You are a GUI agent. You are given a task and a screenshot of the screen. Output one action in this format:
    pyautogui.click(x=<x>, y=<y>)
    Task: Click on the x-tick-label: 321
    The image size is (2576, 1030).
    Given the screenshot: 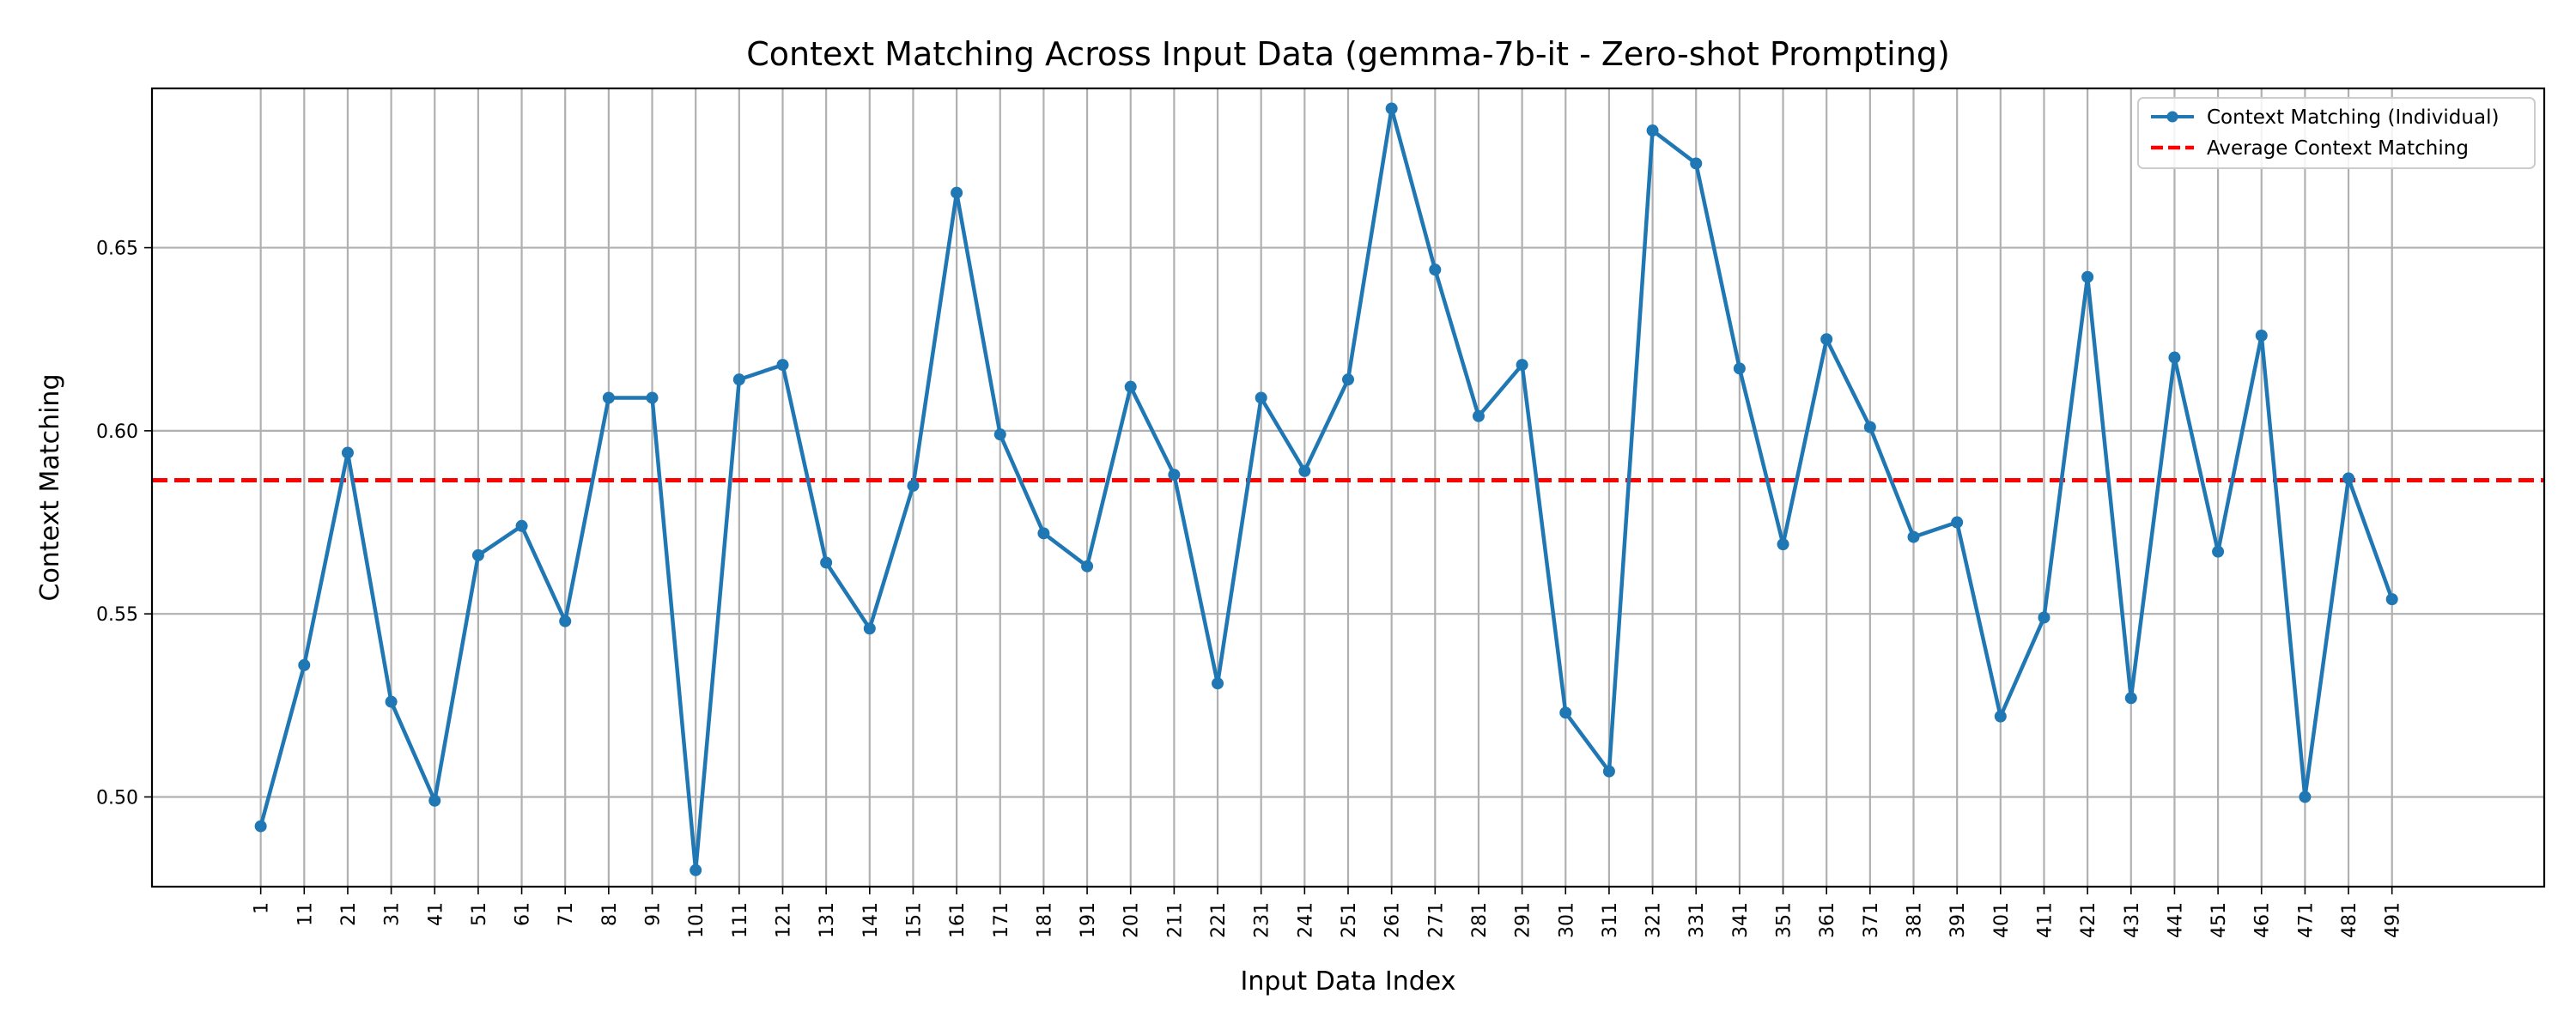 What is the action you would take?
    pyautogui.click(x=1654, y=920)
    